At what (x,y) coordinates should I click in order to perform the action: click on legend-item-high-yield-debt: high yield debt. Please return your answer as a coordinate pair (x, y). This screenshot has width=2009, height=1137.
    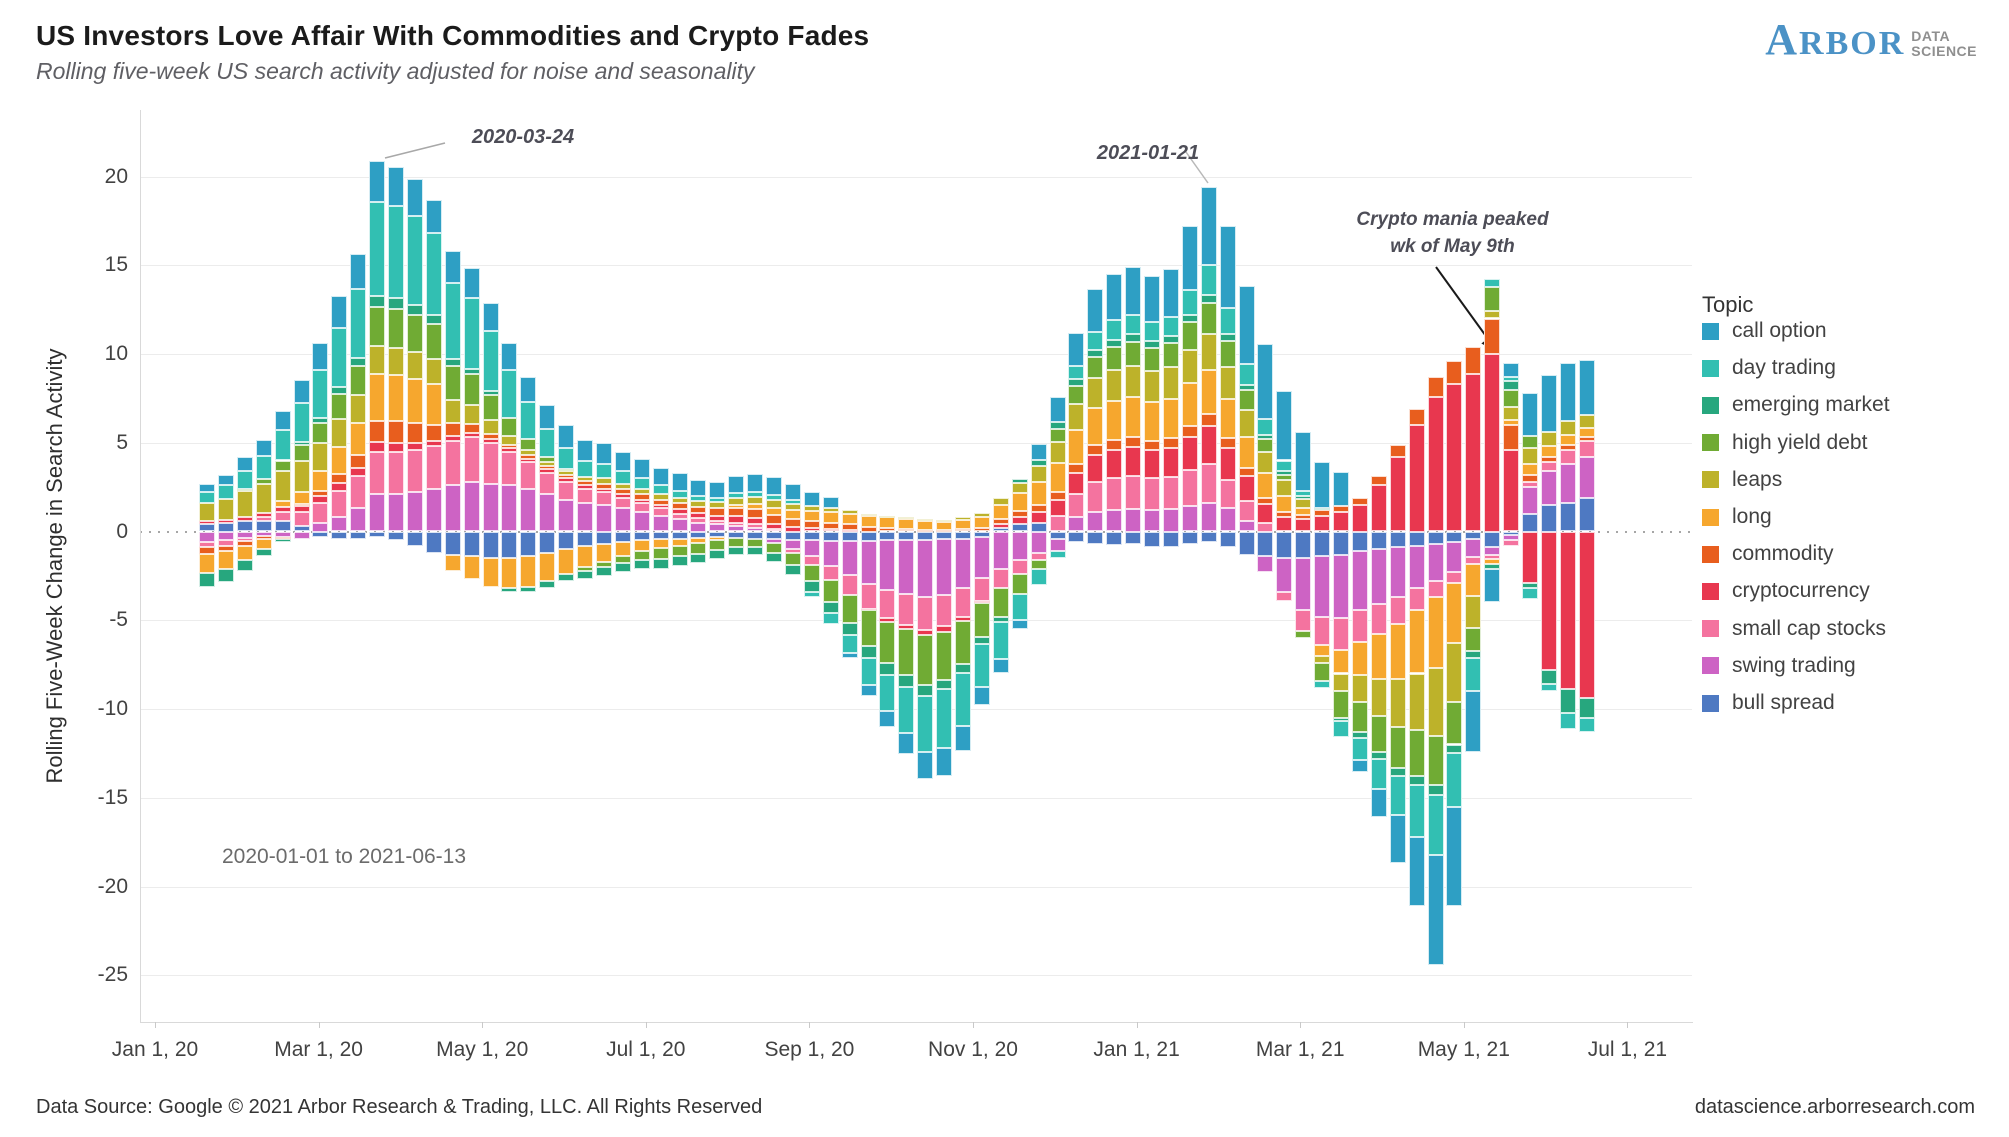
    Looking at the image, I should click on (1784, 443).